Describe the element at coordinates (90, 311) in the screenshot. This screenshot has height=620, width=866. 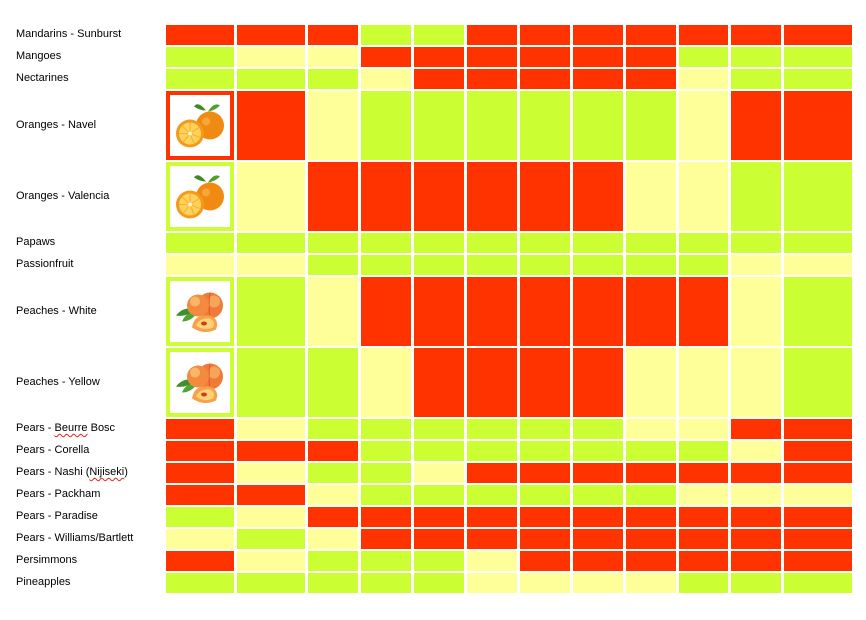
I see `row-label: Peaches - White` at that location.